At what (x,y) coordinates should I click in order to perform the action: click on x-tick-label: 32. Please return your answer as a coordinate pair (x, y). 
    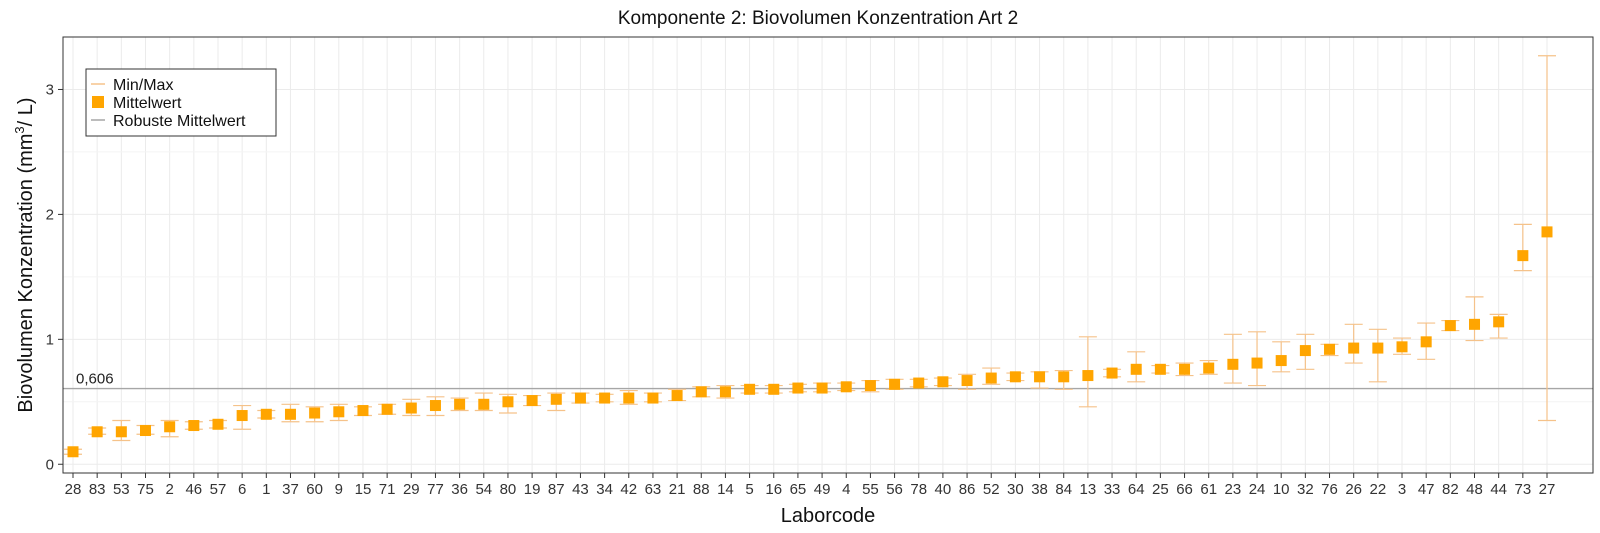
    Looking at the image, I should click on (1305, 489).